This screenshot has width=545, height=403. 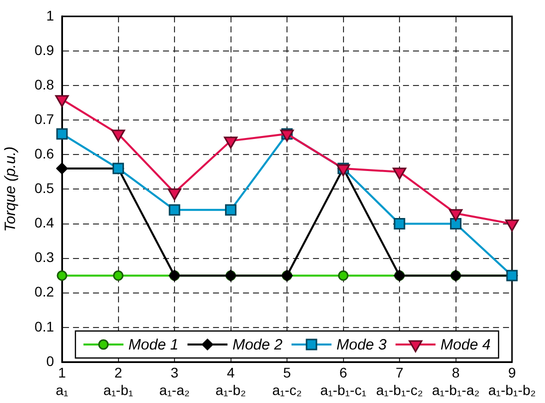 What do you see at coordinates (44, 292) in the screenshot?
I see `y-tick-label: 0.2` at bounding box center [44, 292].